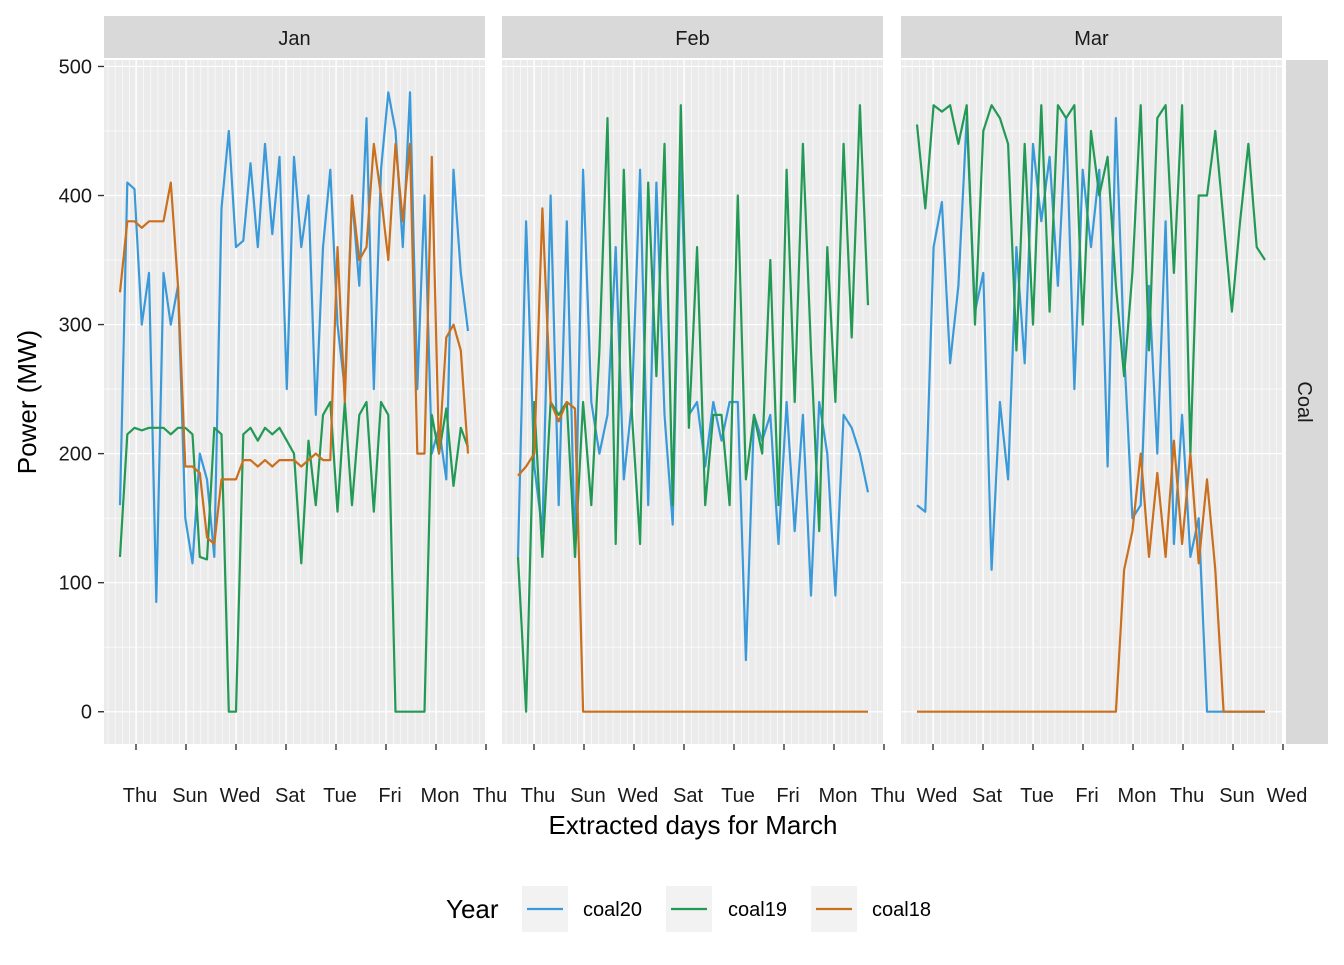 The height and width of the screenshot is (965, 1344). I want to click on y-tick-label: 300, so click(75, 326).